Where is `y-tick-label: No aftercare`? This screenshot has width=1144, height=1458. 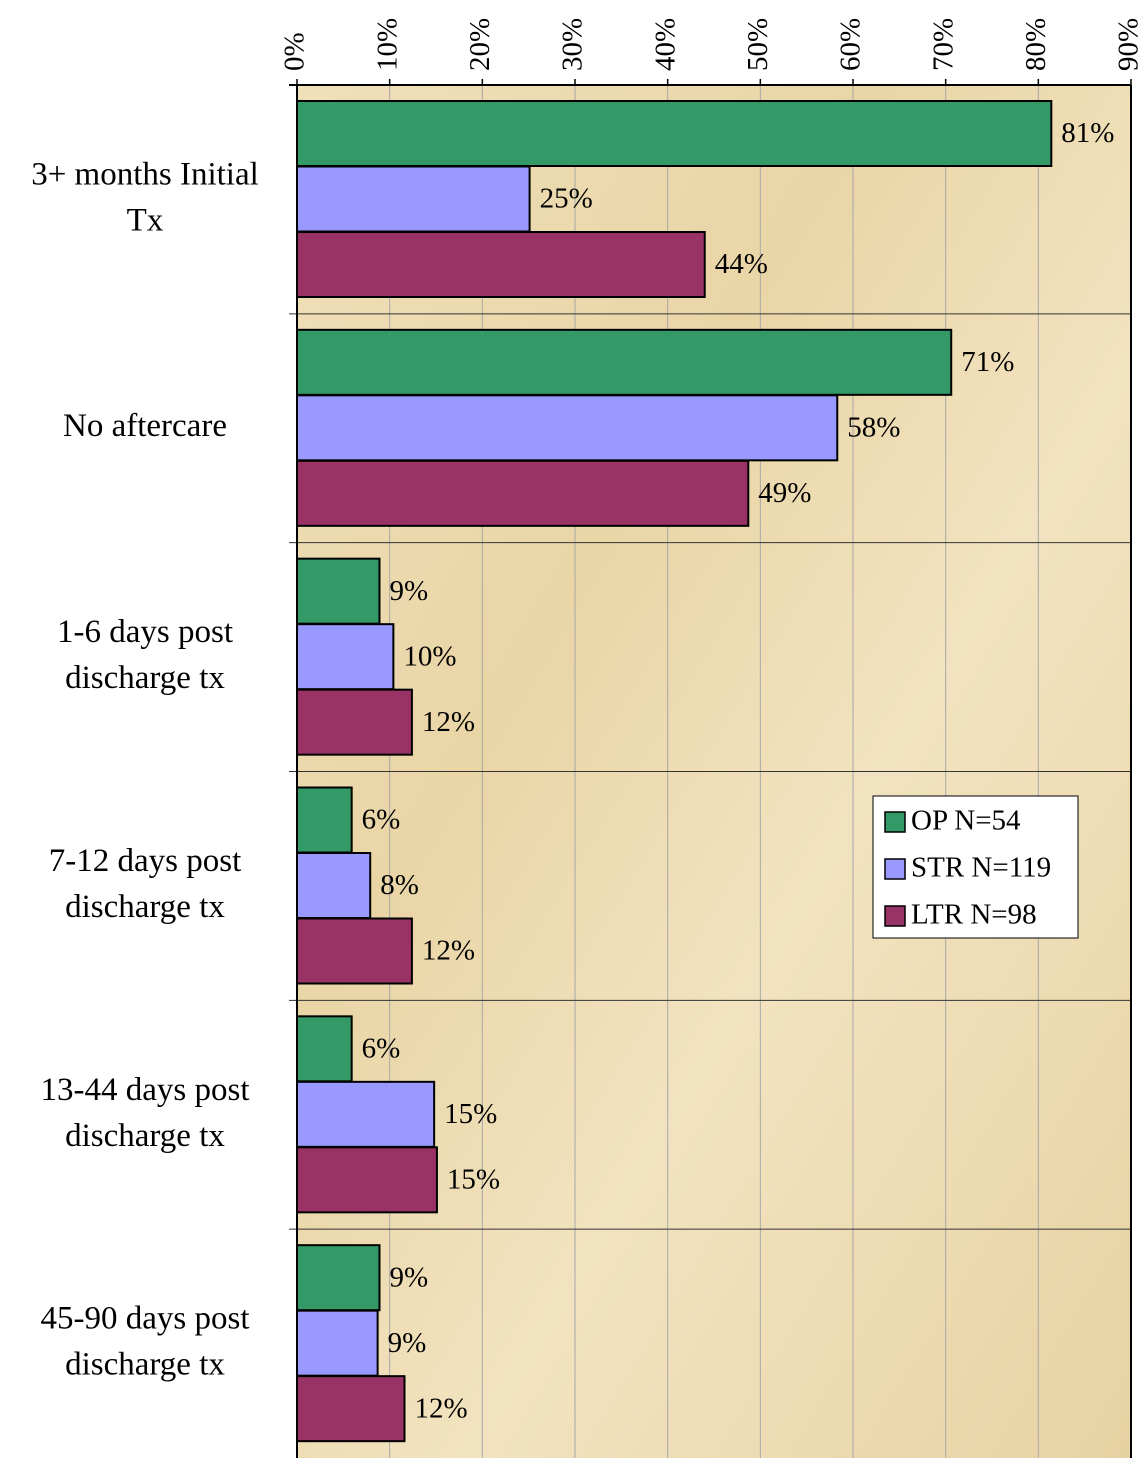
y-tick-label: No aftercare is located at coordinates (145, 426).